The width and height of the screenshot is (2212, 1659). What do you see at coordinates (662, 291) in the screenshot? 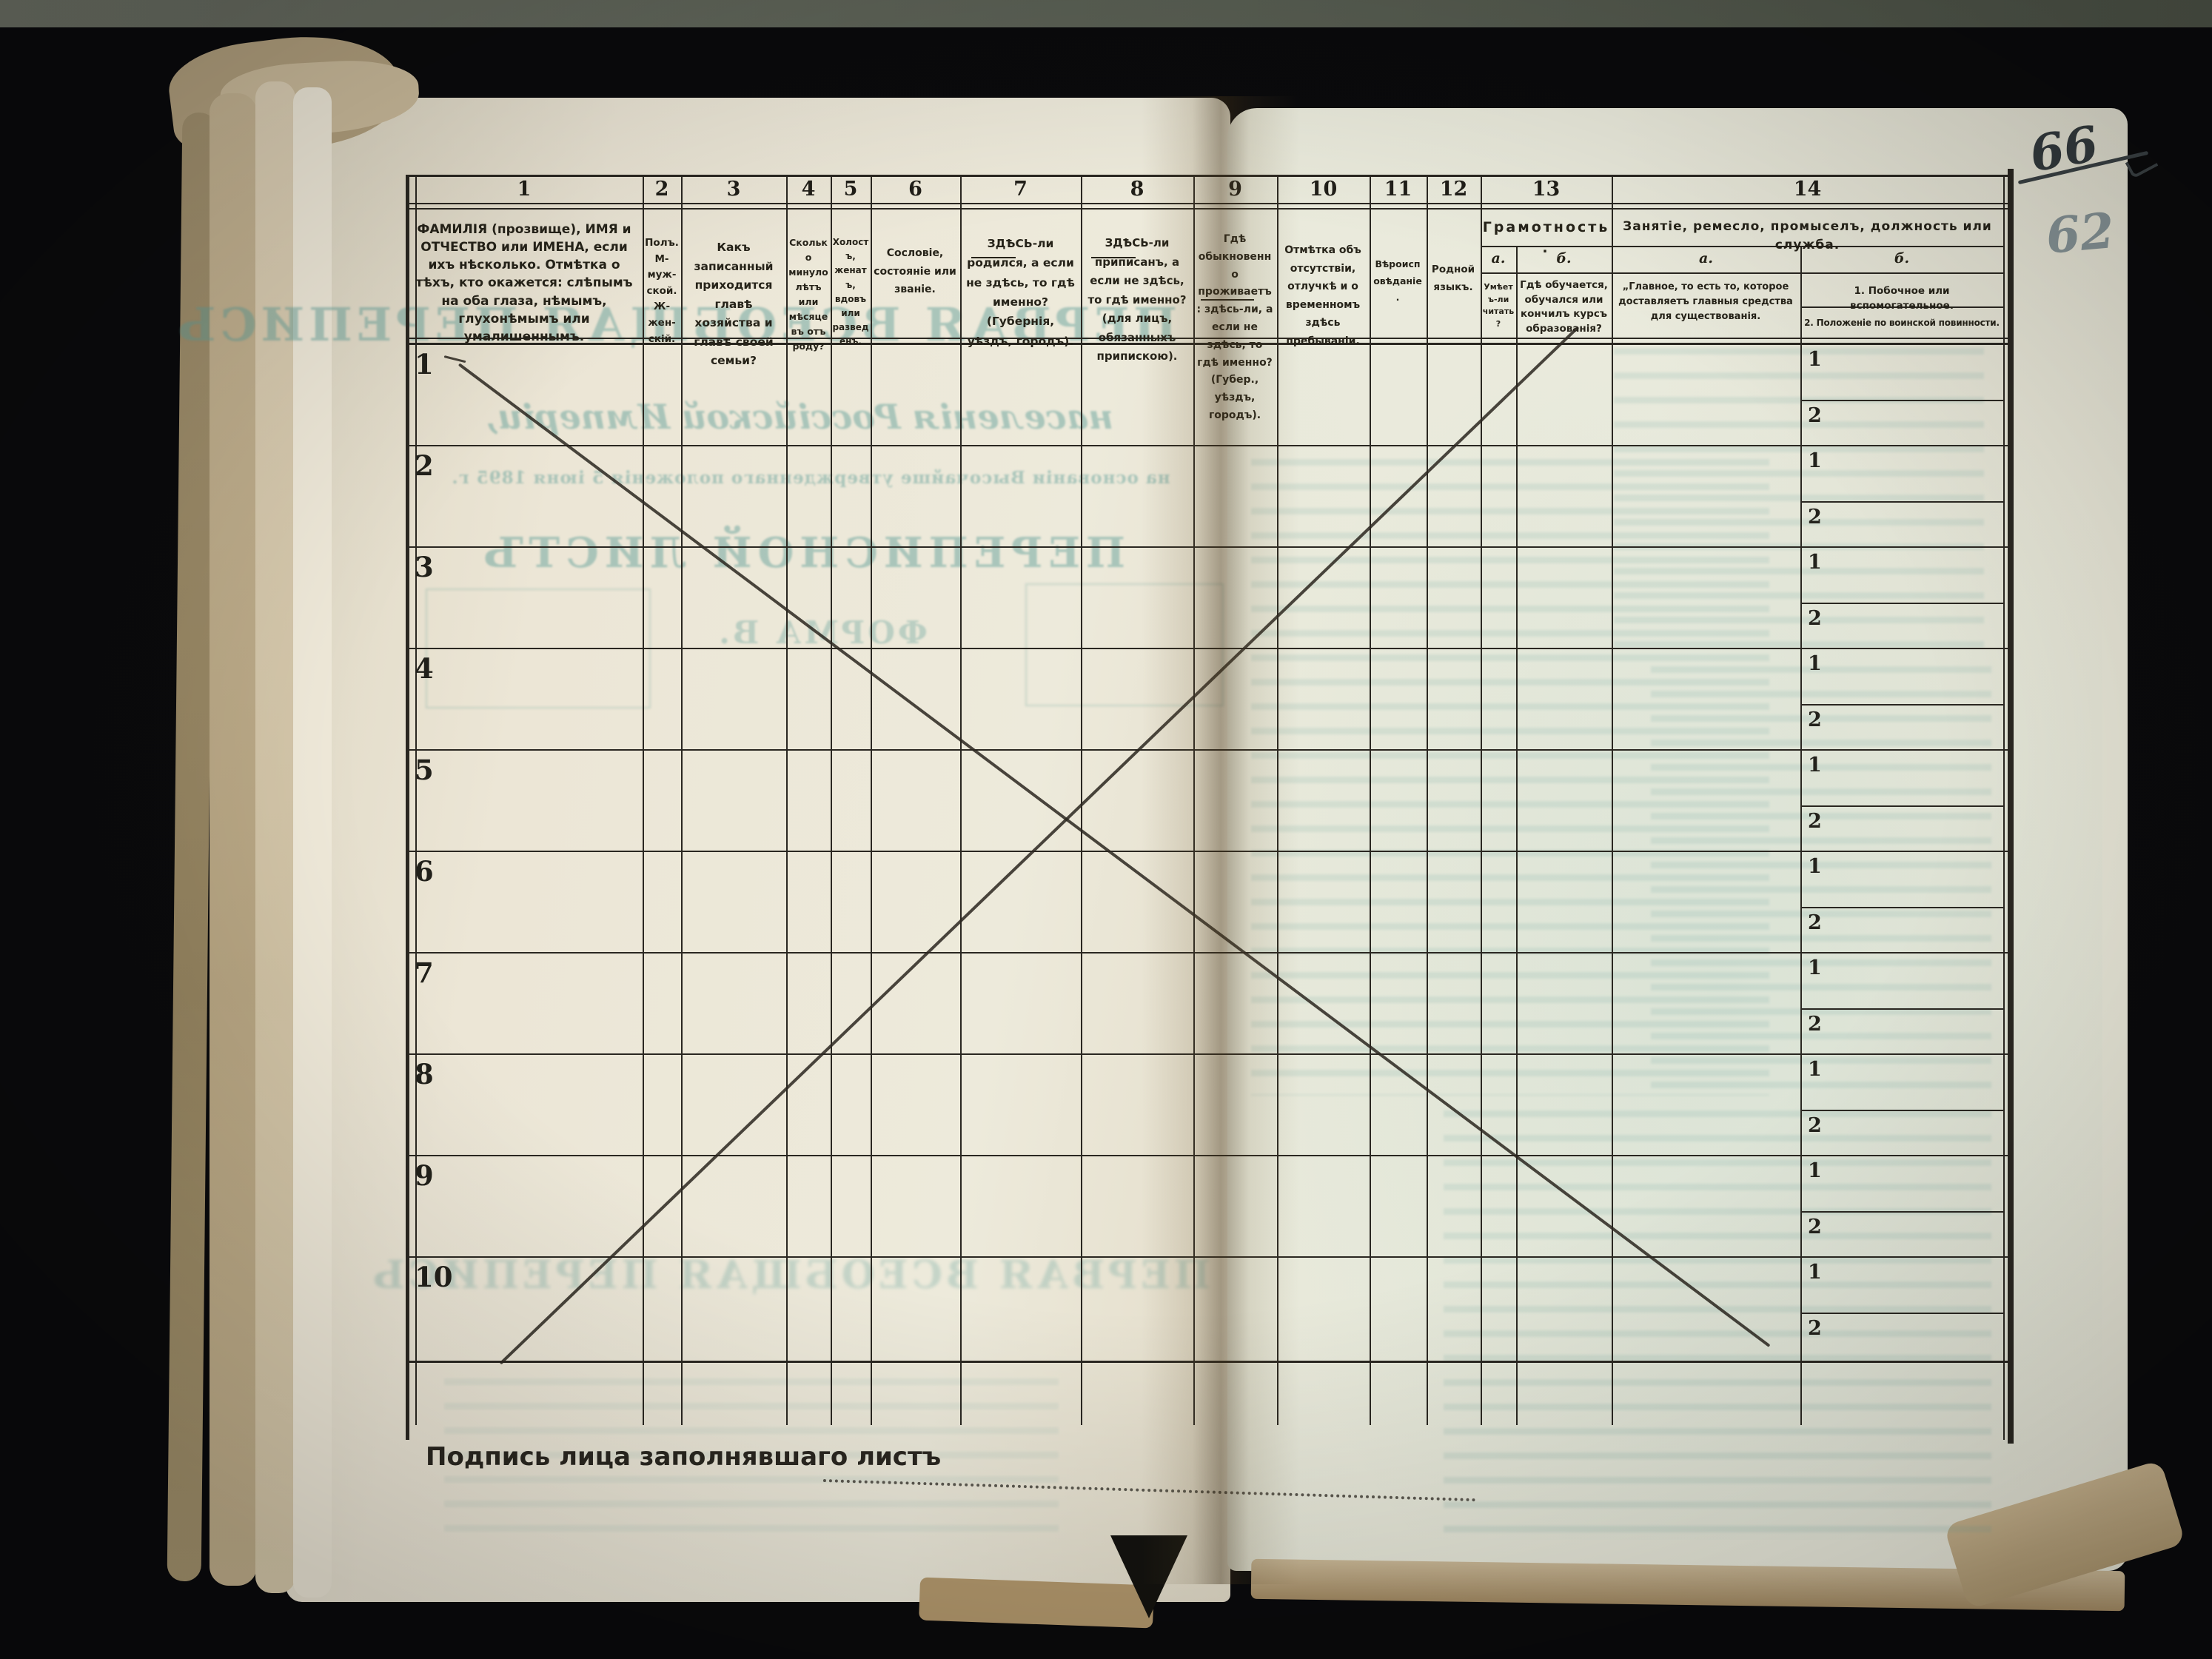
I see `col-header-sex: Полъ. М-муж-ской. Ж-жен-скій.` at bounding box center [662, 291].